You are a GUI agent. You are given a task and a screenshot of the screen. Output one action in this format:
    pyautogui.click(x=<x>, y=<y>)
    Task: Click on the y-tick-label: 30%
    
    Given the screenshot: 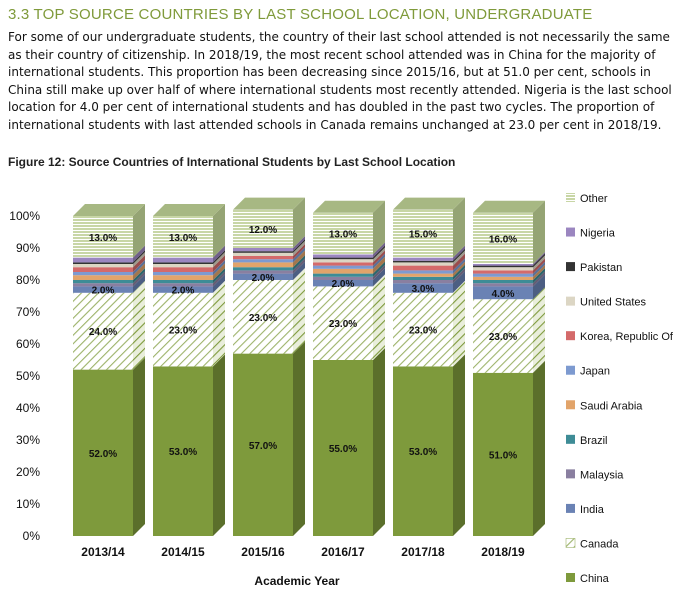 What is the action you would take?
    pyautogui.click(x=28, y=440)
    